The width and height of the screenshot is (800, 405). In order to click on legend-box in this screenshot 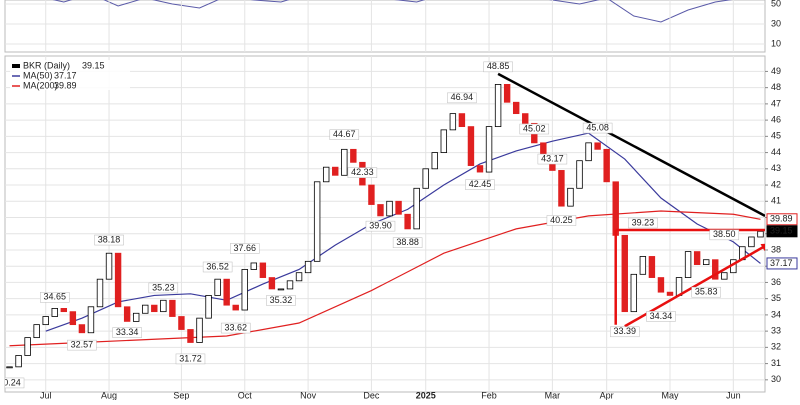, I will do `click(70, 75)`.